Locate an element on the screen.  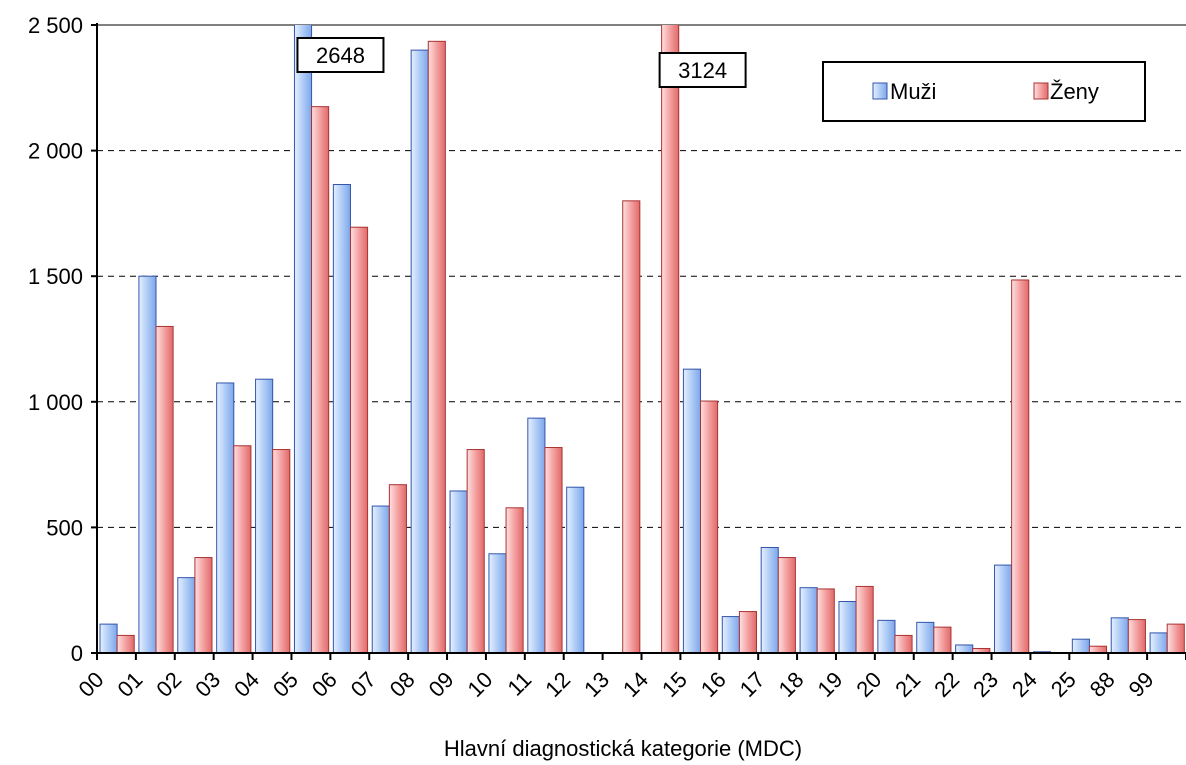
legend-label-zeny: Ženy is located at coordinates (1074, 91).